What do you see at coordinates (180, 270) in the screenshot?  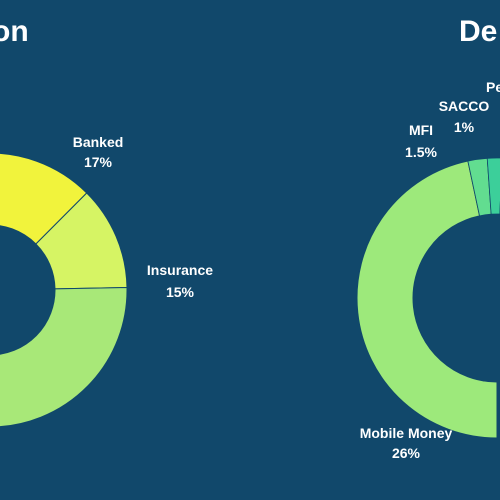 I see `label-insurance-name: Insurance` at bounding box center [180, 270].